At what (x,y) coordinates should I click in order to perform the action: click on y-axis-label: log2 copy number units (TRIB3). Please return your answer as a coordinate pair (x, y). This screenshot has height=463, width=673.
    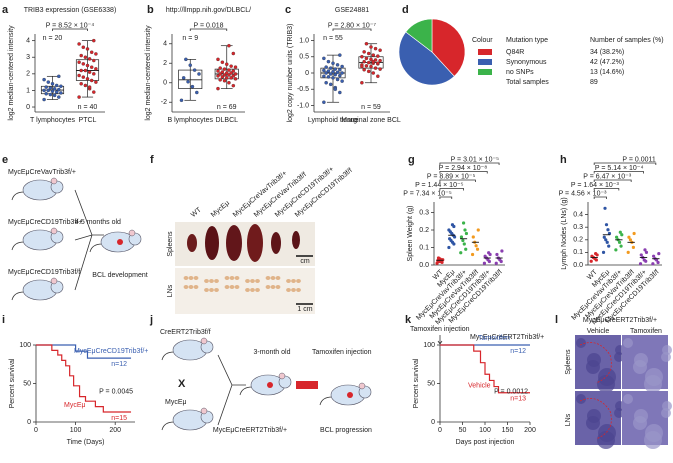
    Looking at the image, I should click on (290, 73).